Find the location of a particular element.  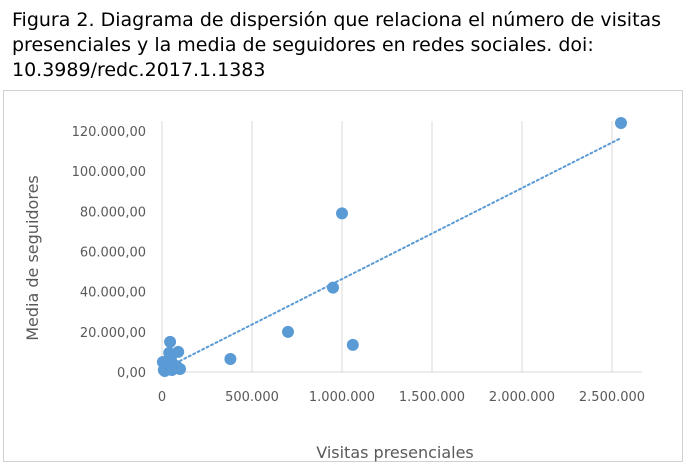

y-tick-label: 20.000,00 is located at coordinates (113, 333).